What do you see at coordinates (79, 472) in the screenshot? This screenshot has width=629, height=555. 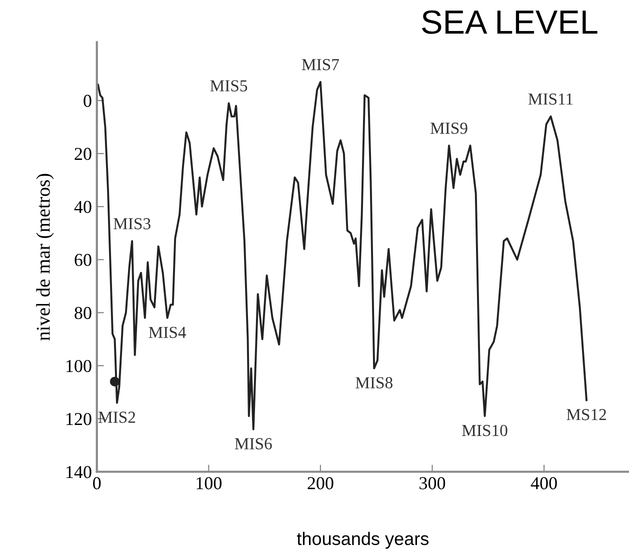 I see `y-tick-label: 140` at bounding box center [79, 472].